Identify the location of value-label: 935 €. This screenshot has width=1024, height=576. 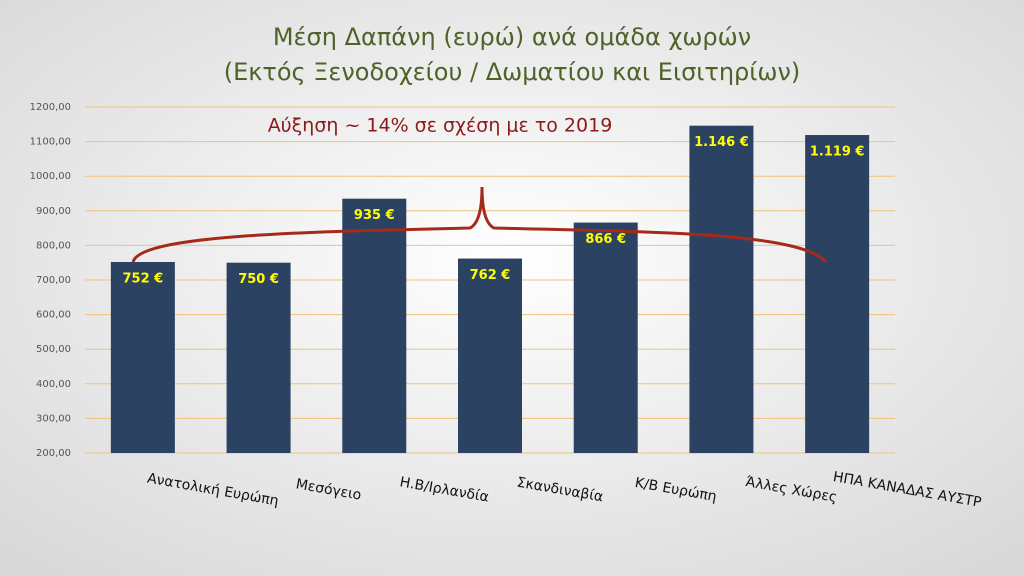
(374, 215).